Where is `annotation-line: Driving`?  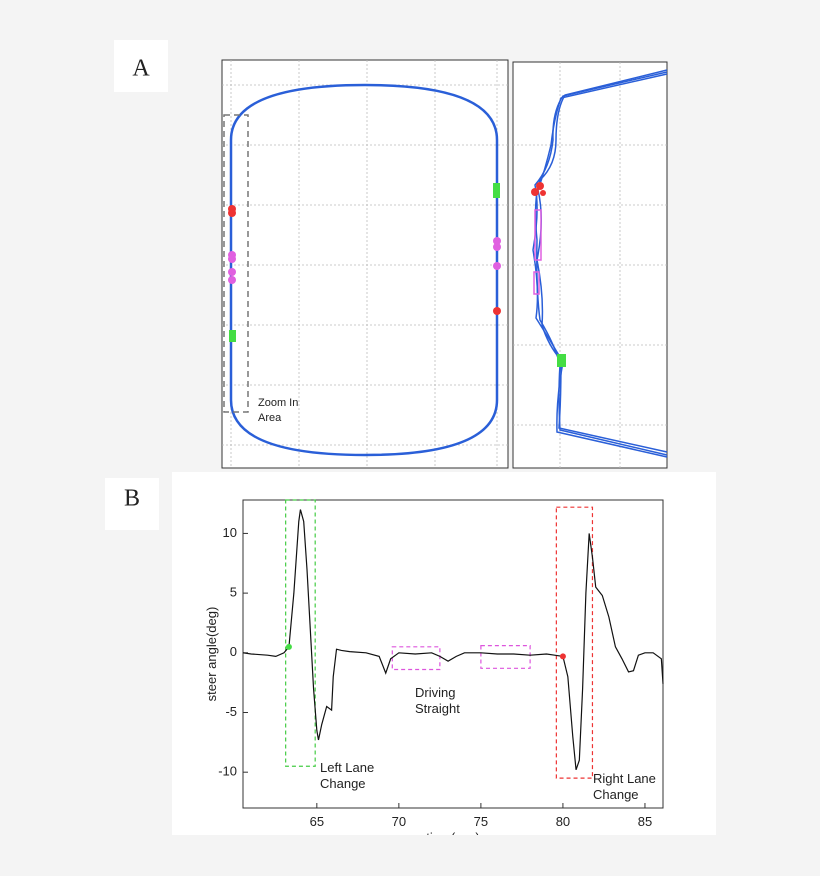
annotation-line: Driving is located at coordinates (435, 692).